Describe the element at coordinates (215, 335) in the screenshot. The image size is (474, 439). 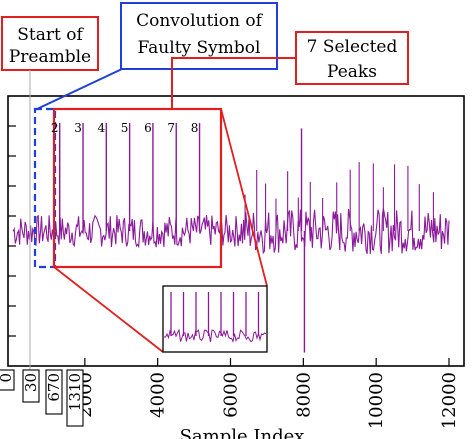
I see `inset-noise` at that location.